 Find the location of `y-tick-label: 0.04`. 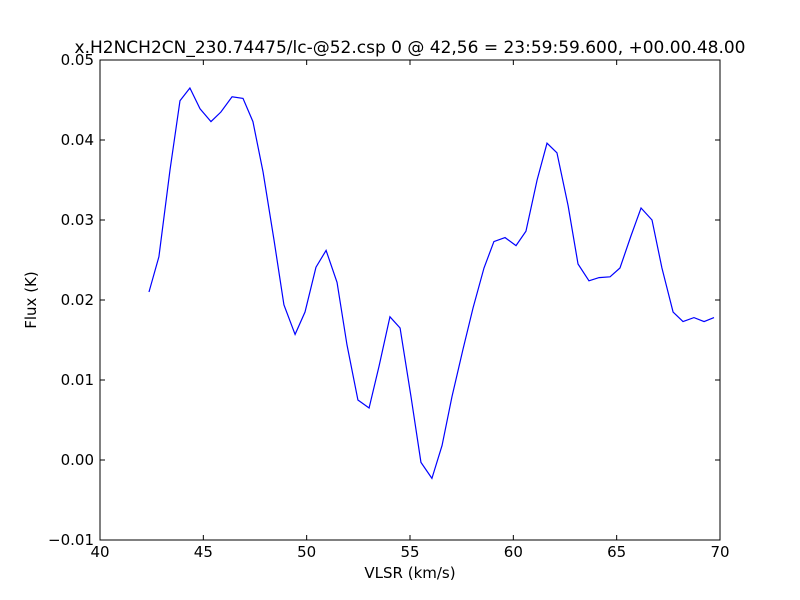

y-tick-label: 0.04 is located at coordinates (77, 140).